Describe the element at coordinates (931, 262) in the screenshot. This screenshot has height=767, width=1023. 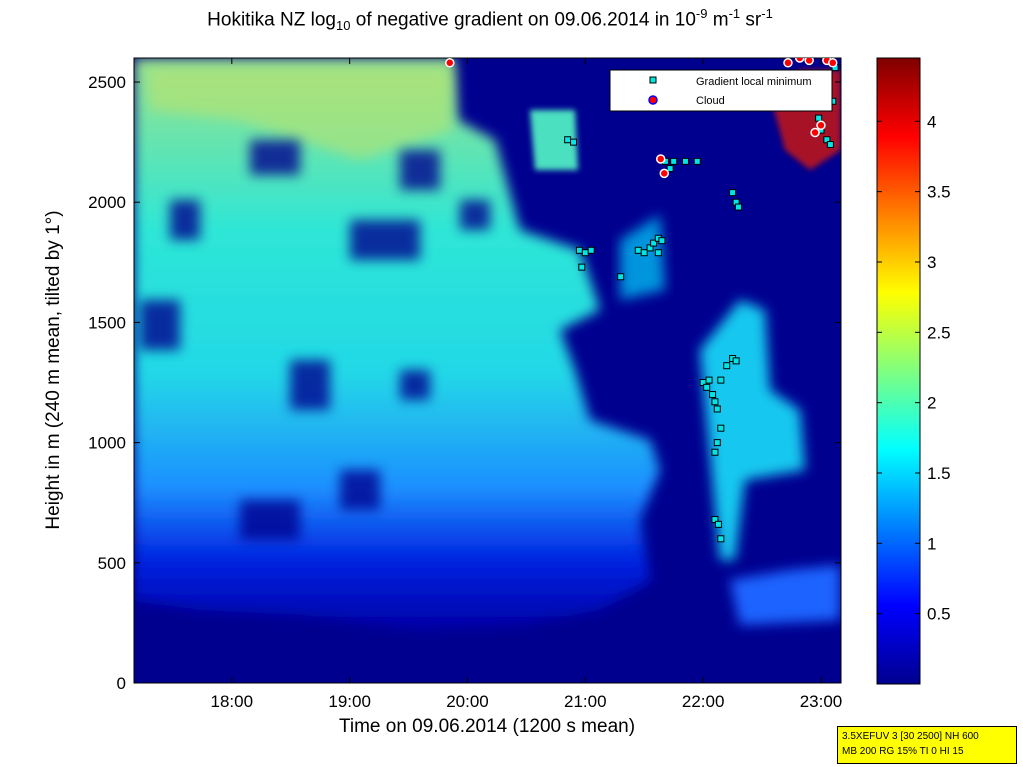
I see `colorbar-tick-label: 3` at that location.